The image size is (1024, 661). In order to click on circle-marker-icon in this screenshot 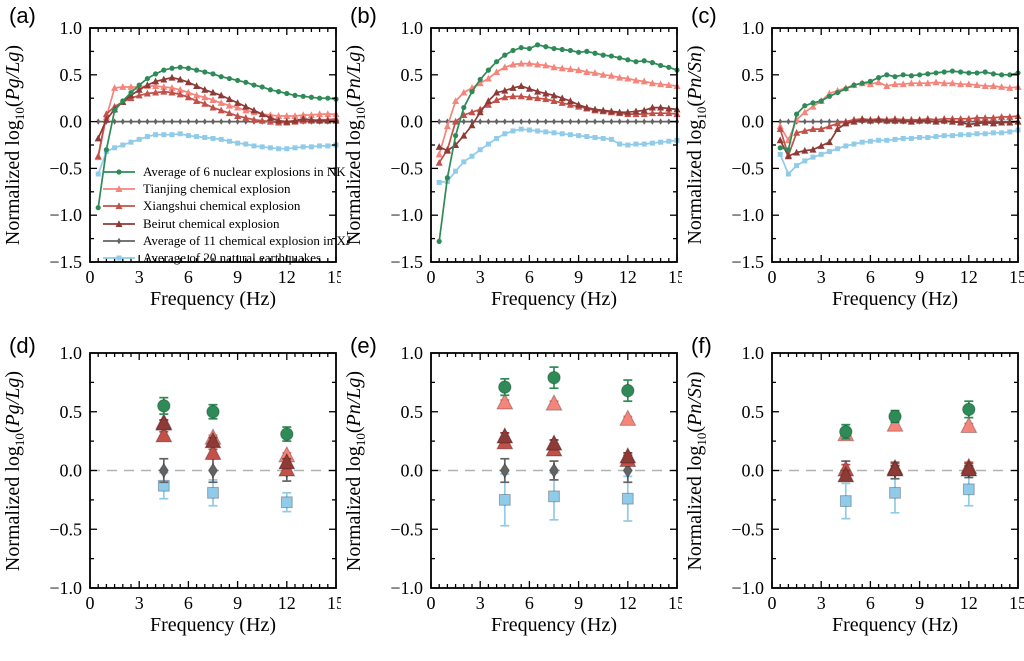, I will do `click(119, 172)`.